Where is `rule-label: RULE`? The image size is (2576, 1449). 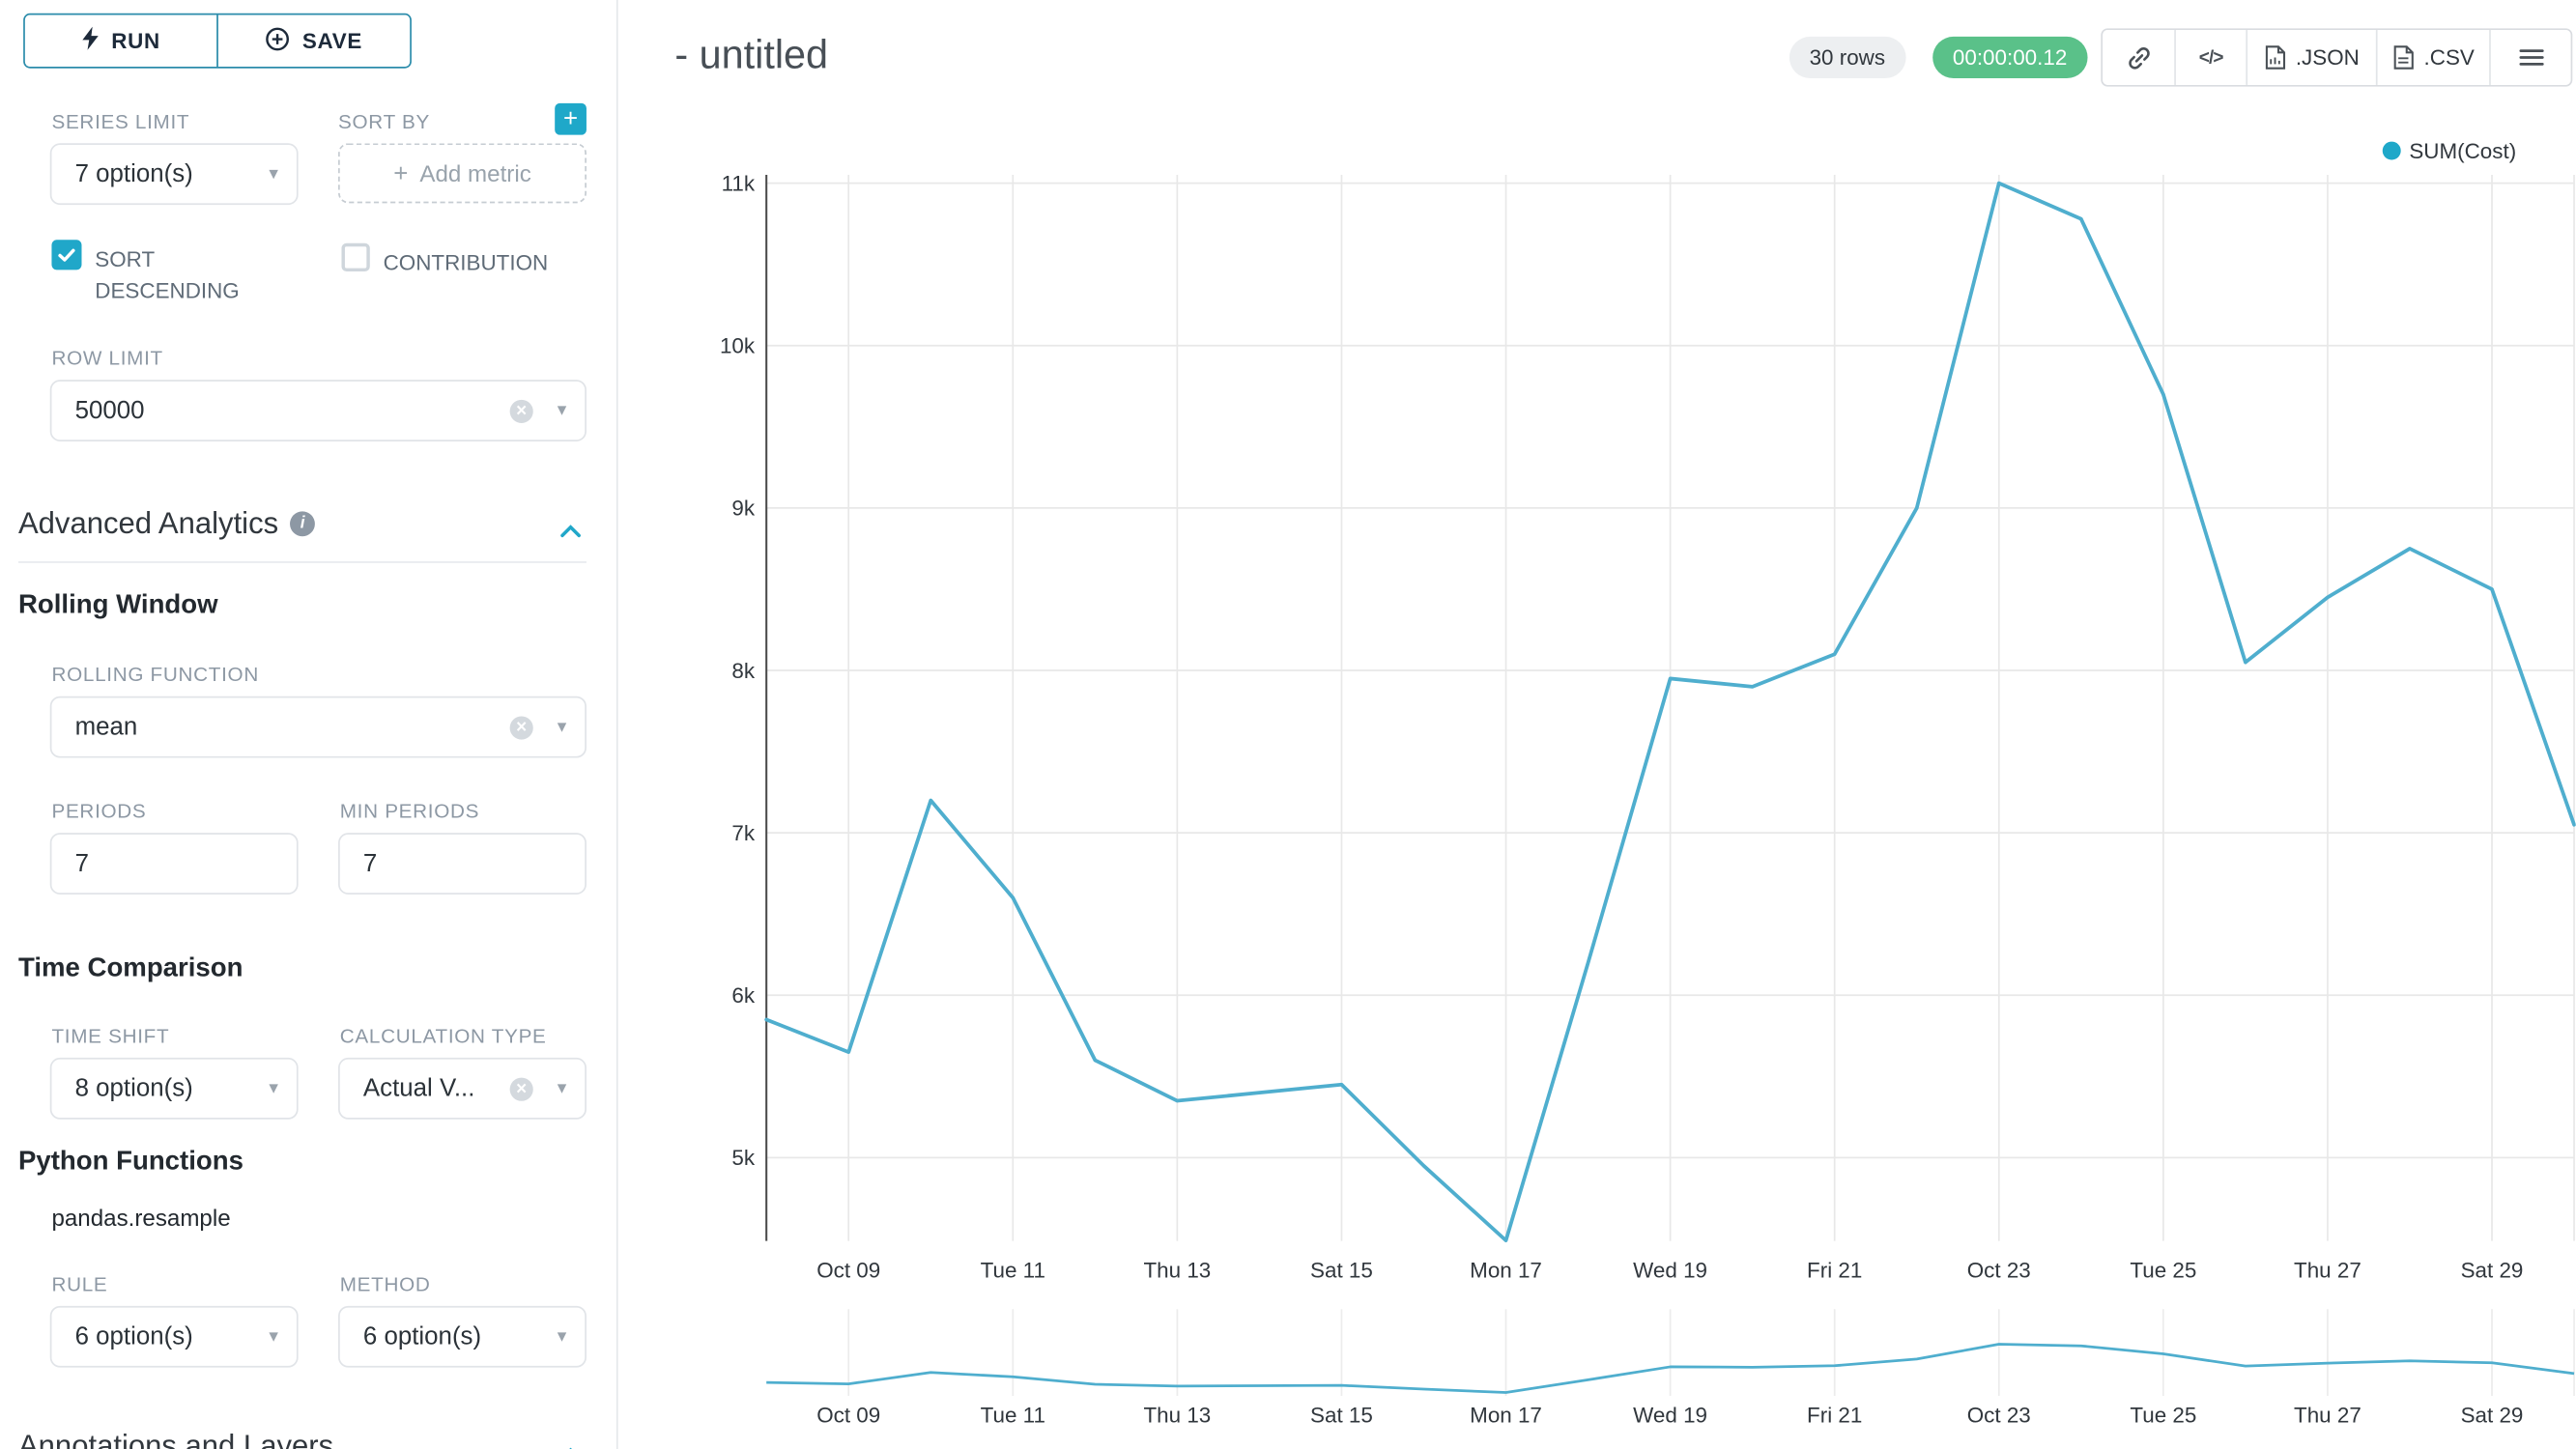
rule-label: RULE is located at coordinates (79, 1284).